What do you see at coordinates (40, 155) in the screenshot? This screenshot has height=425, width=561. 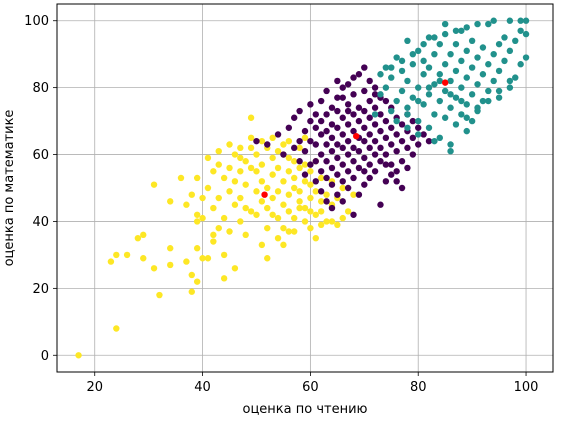 I see `y-tick-label: 60` at bounding box center [40, 155].